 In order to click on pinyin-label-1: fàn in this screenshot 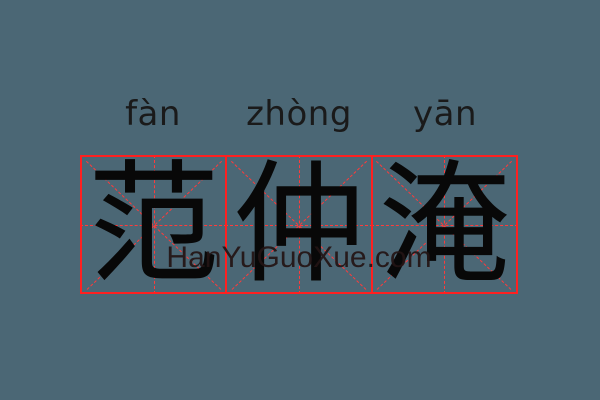, I will do `click(153, 114)`.